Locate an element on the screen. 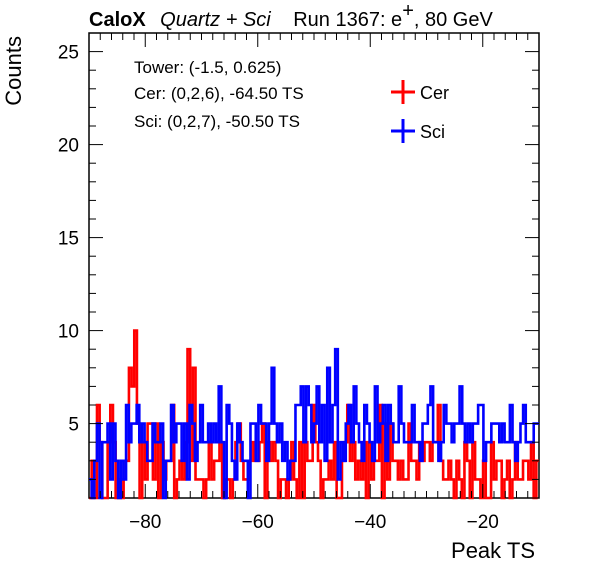 The width and height of the screenshot is (596, 572). x-axis-title: Peak TS is located at coordinates (493, 550).